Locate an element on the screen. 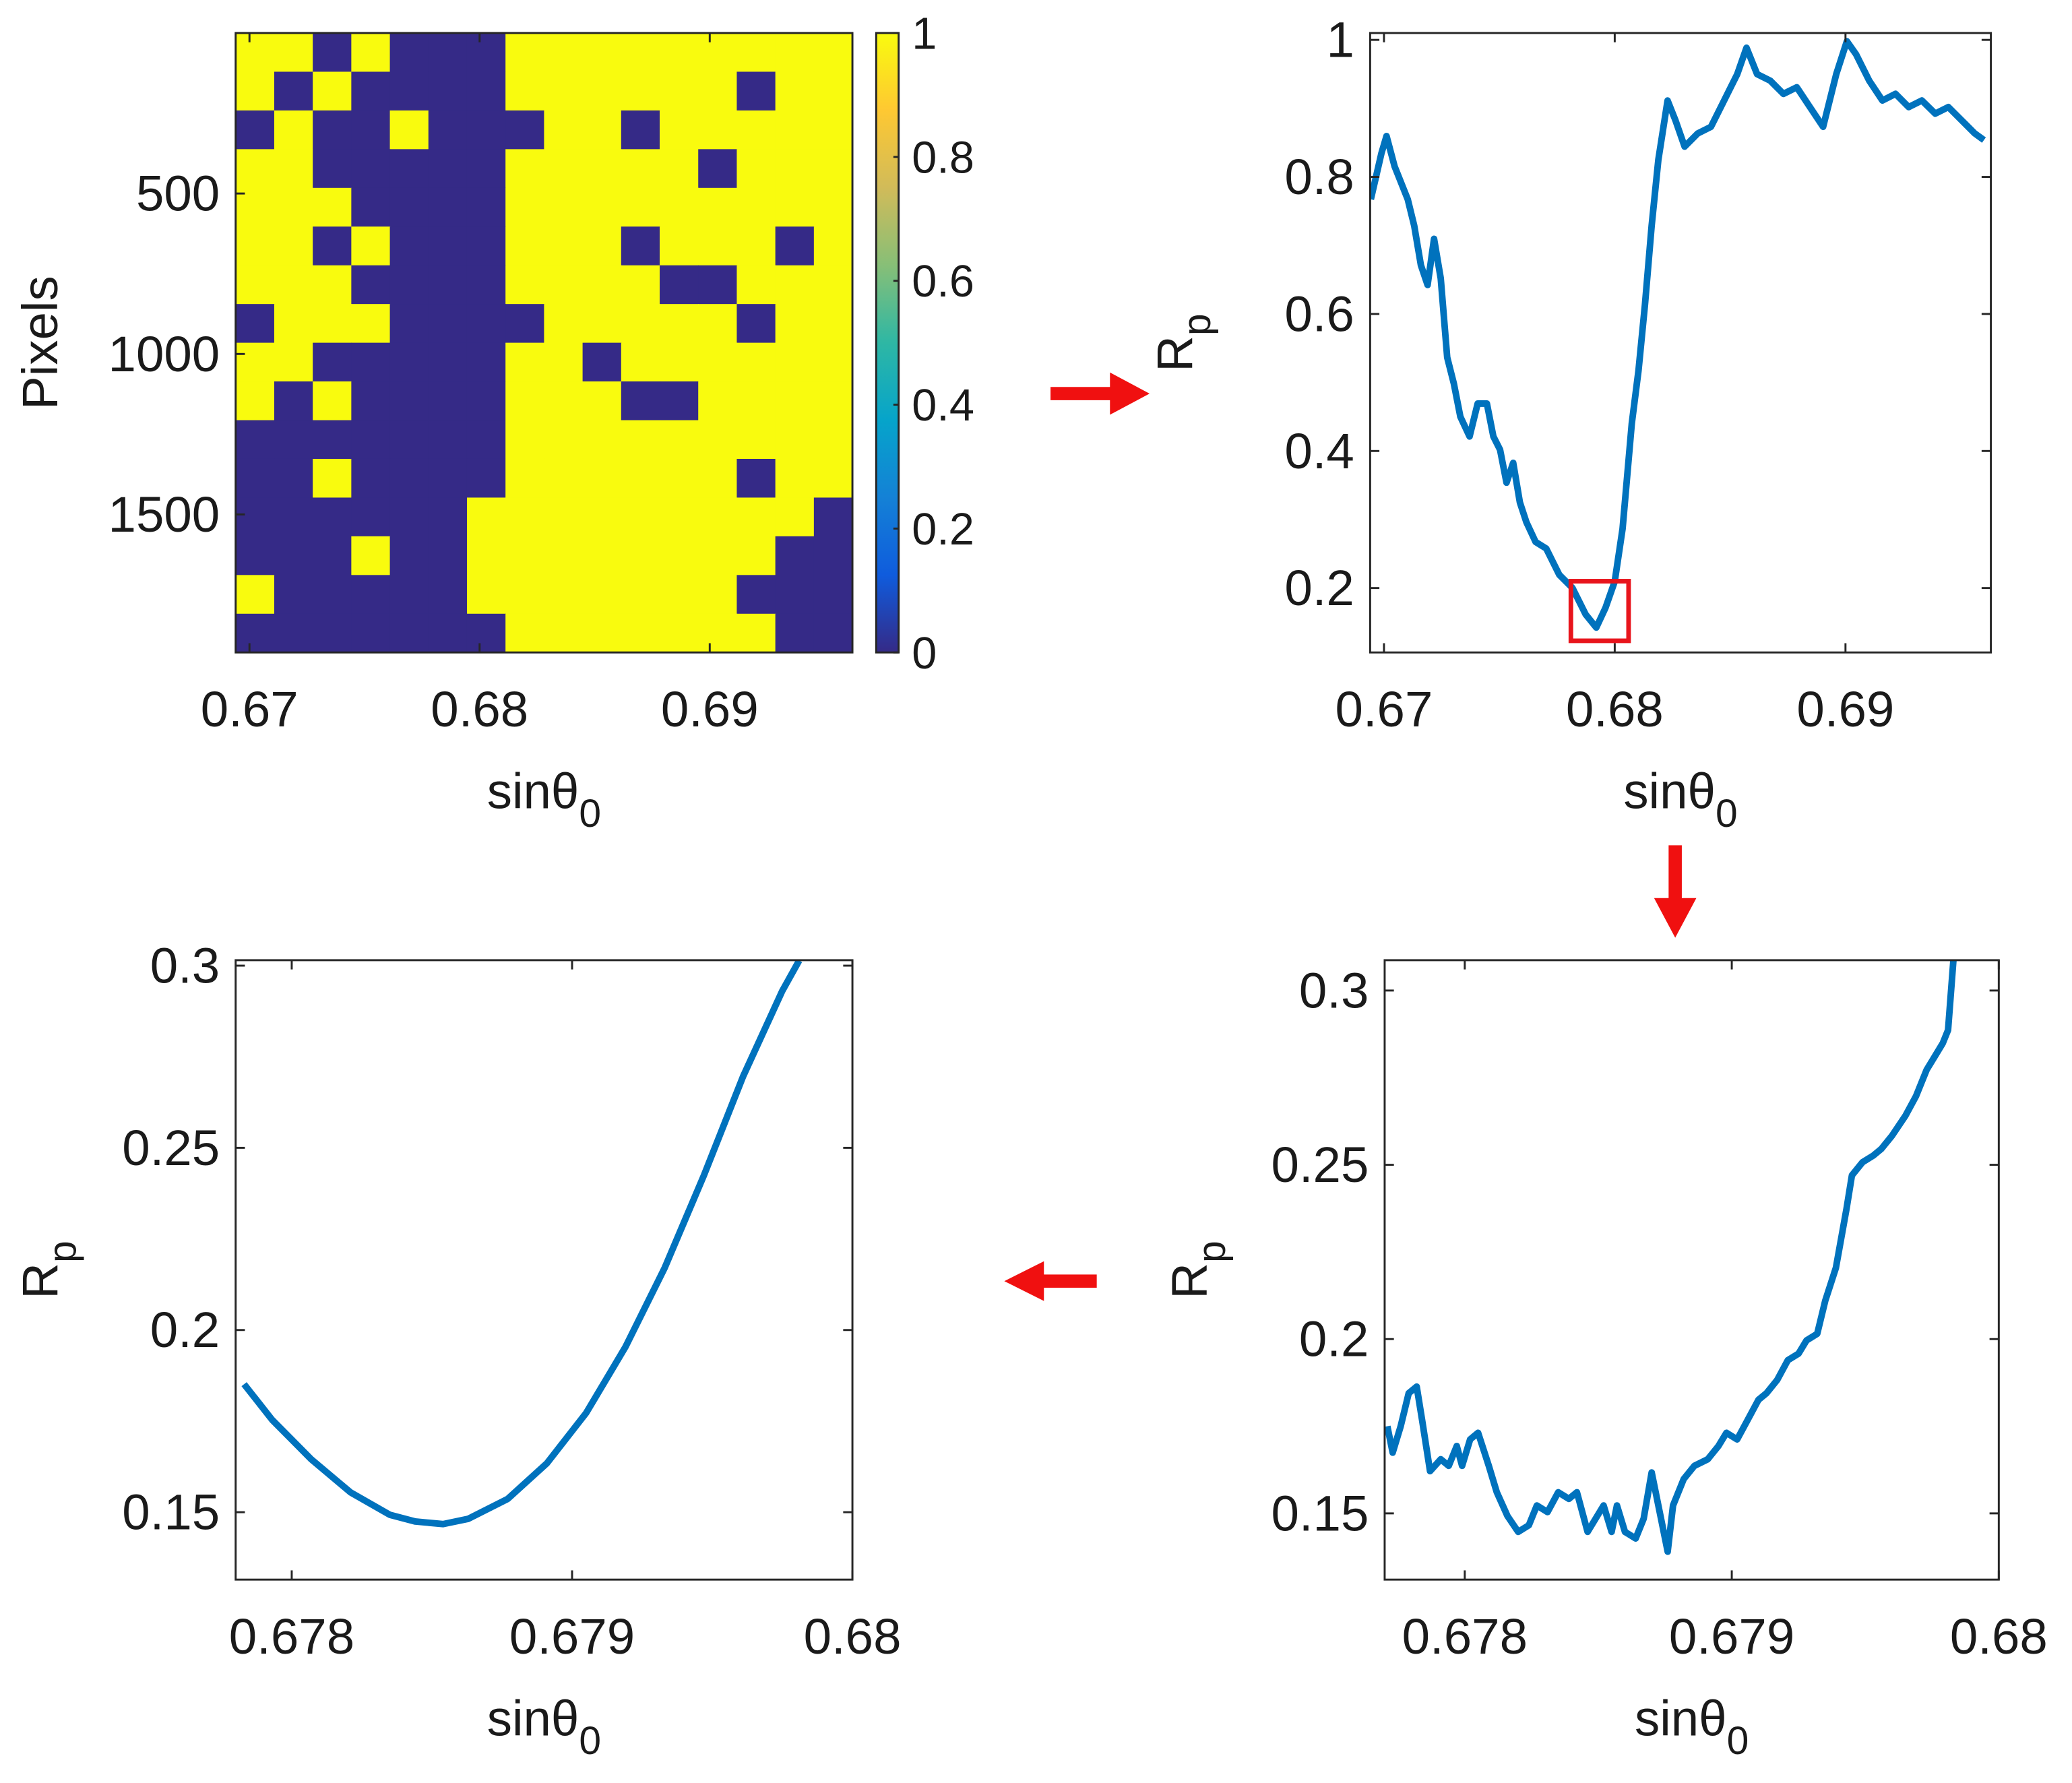  x-tick-label: 0.679 is located at coordinates (1731, 1636).